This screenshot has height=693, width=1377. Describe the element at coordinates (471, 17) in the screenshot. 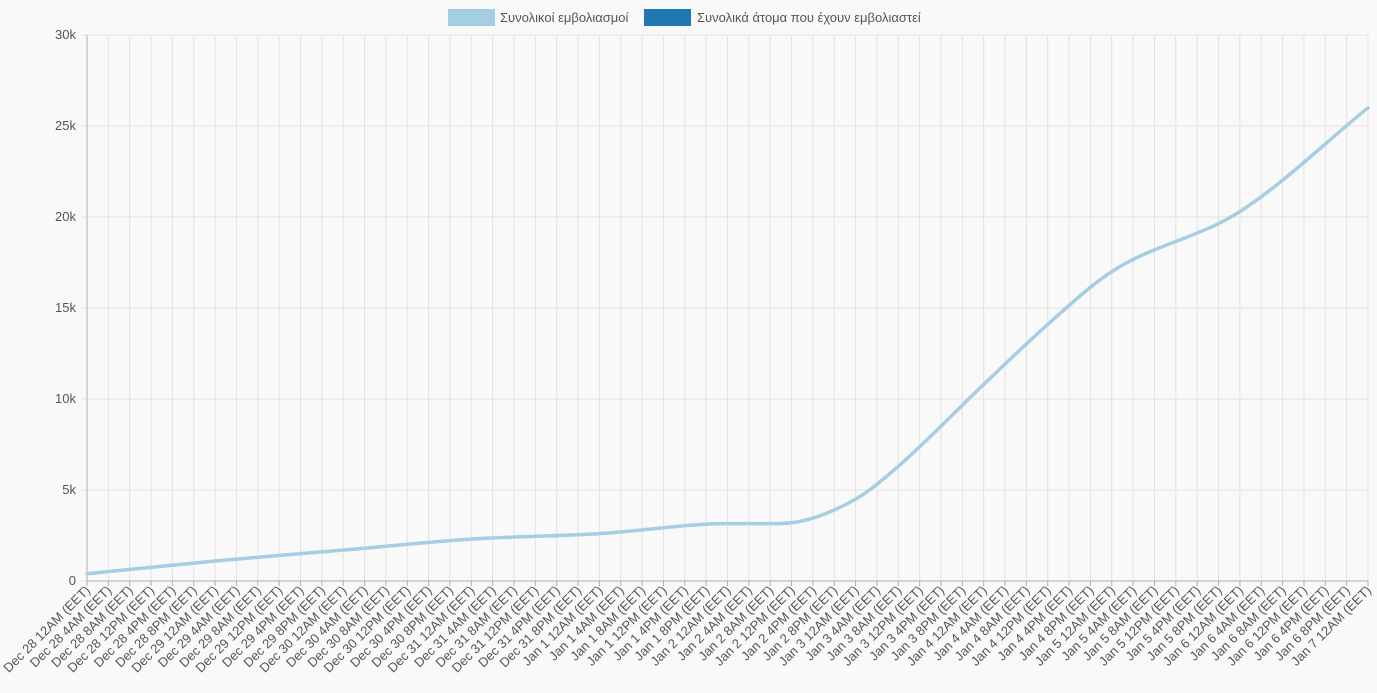

I see `legend-swatch-total-vaccinations` at that location.